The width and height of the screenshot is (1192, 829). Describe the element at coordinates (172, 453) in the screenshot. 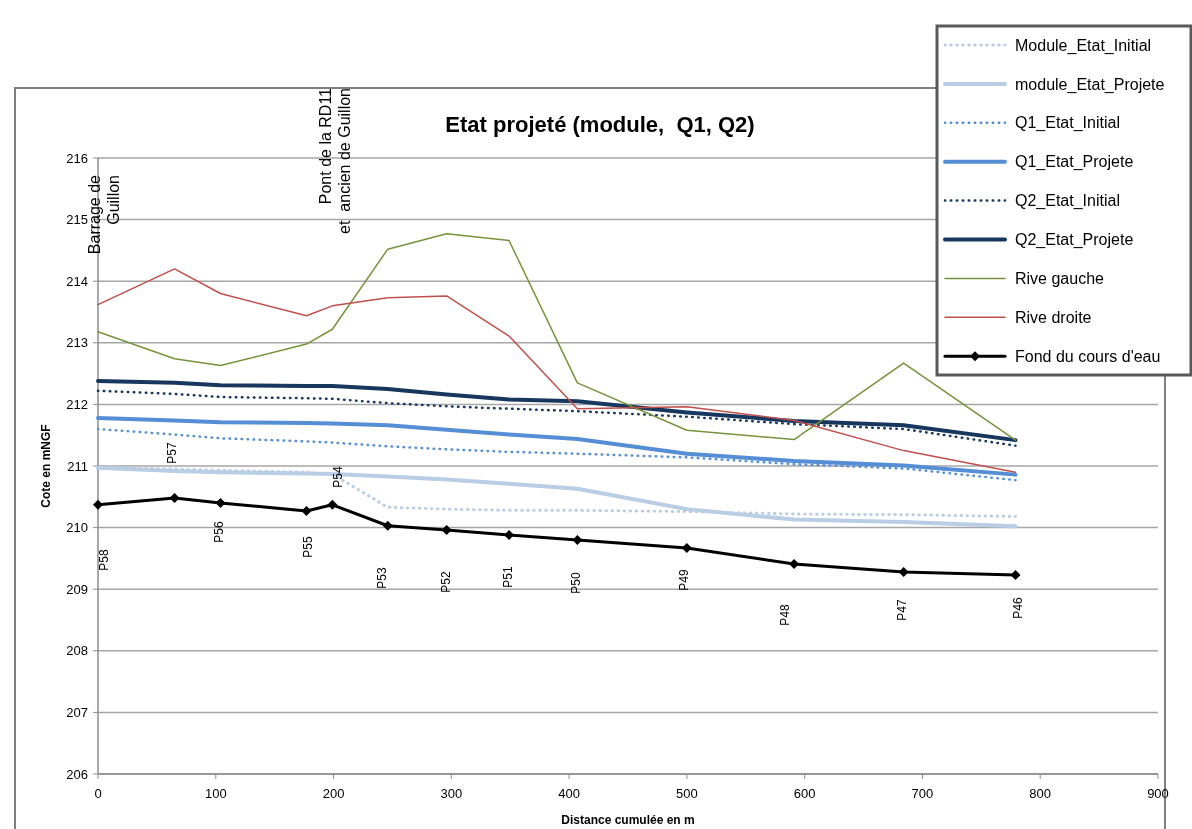

I see `annotation: P57` at that location.